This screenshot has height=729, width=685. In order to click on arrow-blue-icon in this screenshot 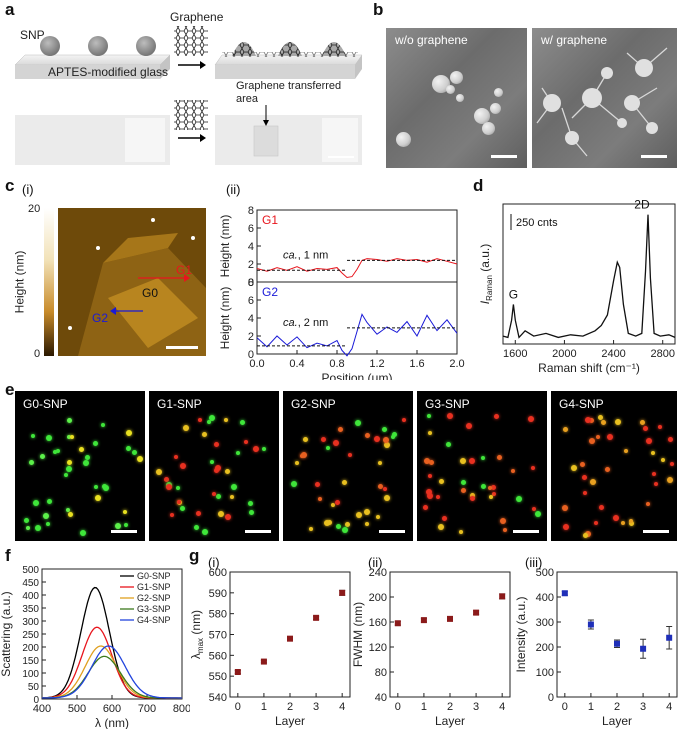, I will do `click(113, 311)`.